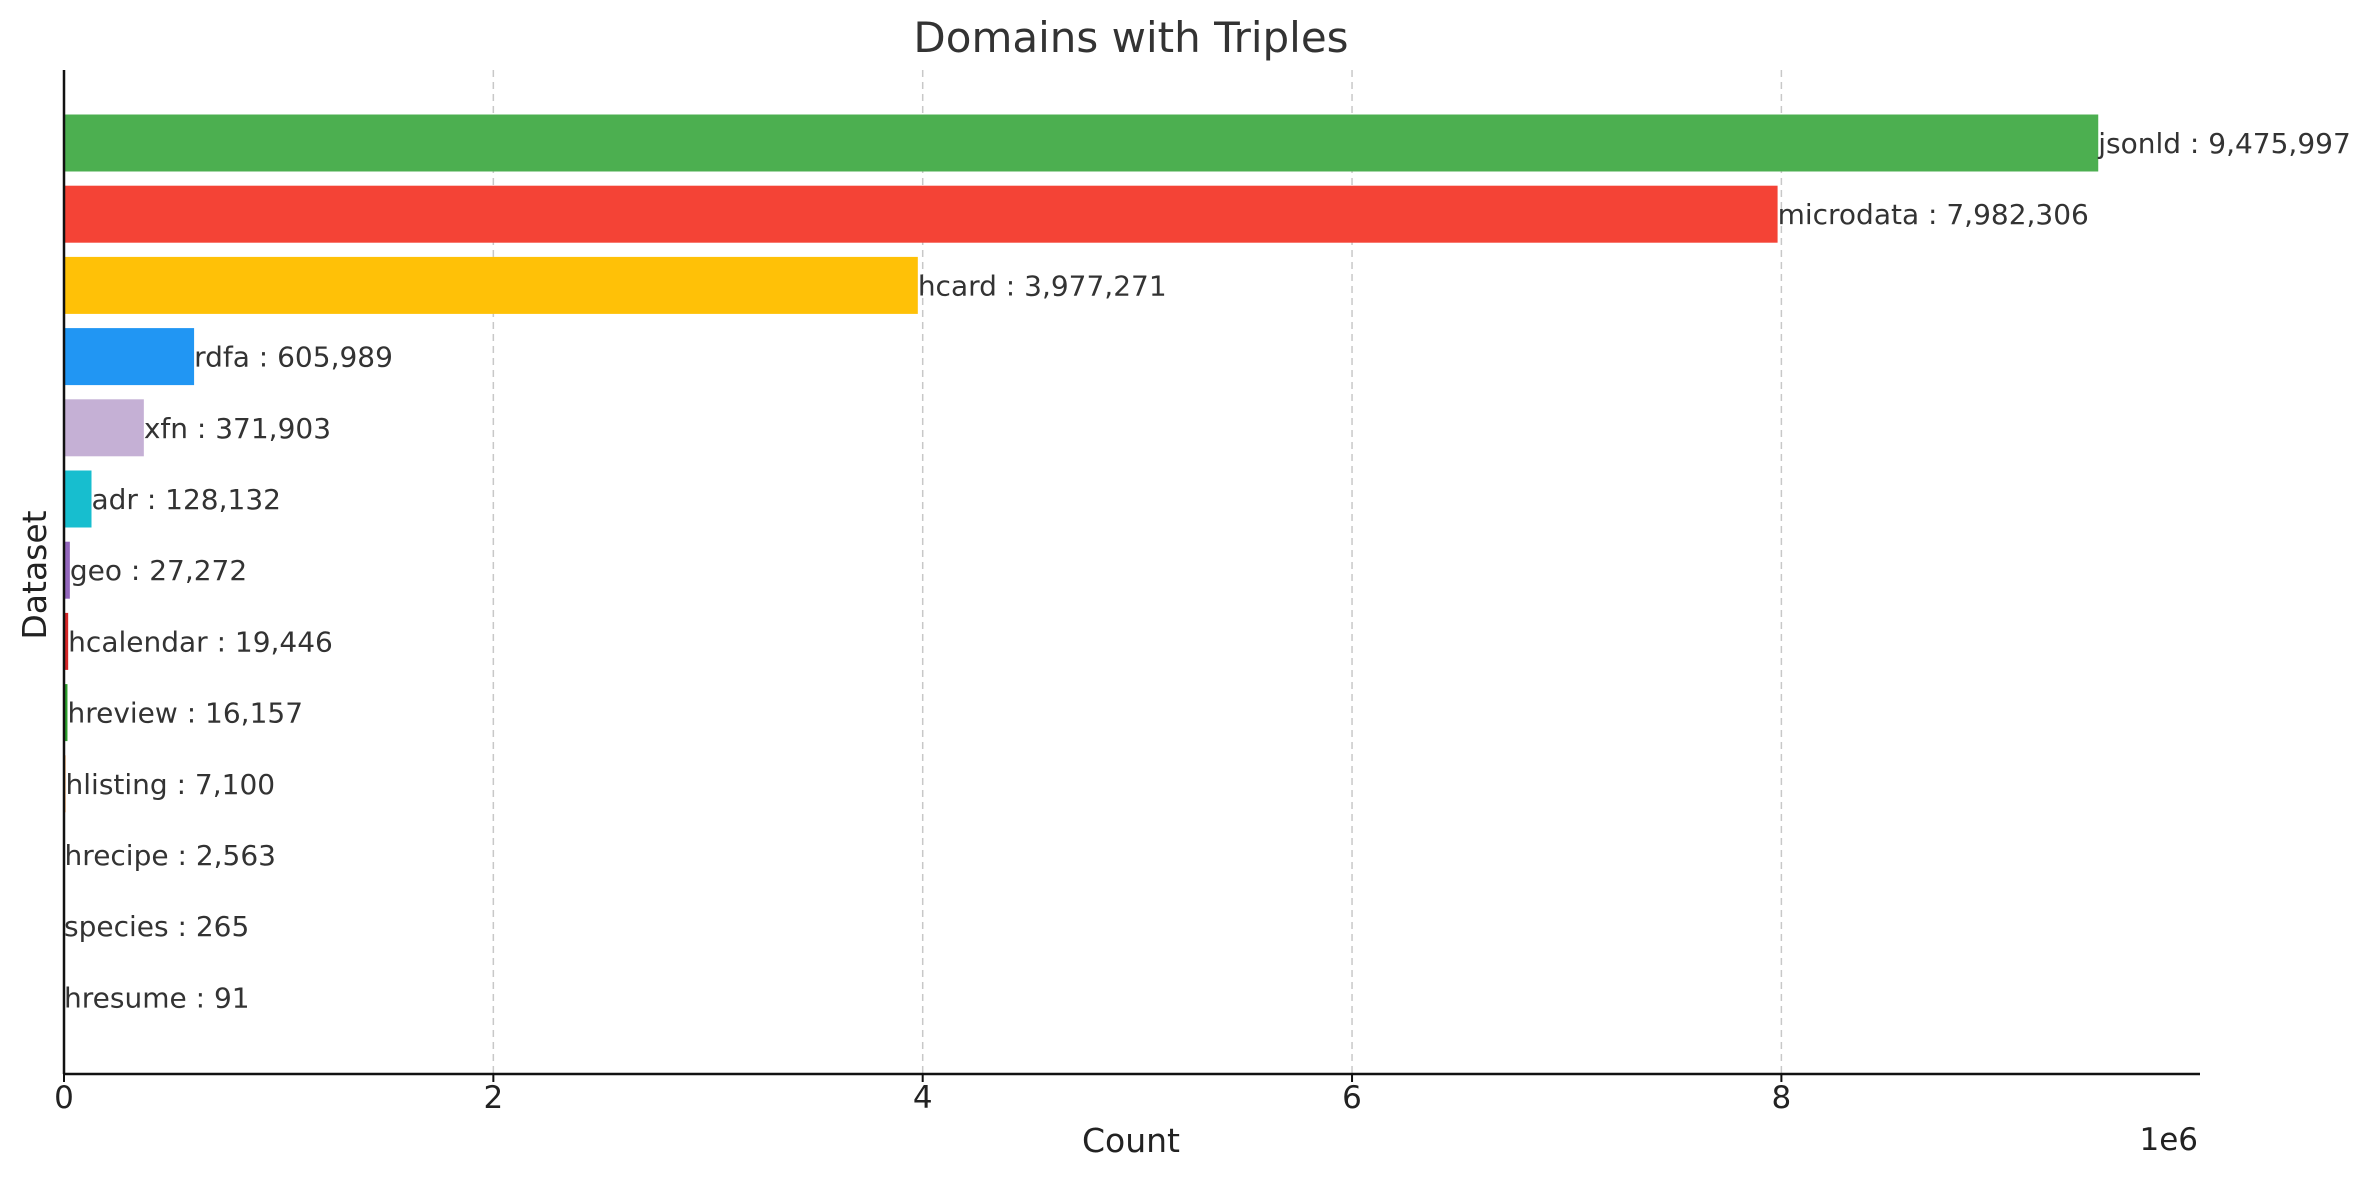 The height and width of the screenshot is (1180, 2366). I want to click on bar-label-hcalendar: hcalendar : 19,446, so click(200, 641).